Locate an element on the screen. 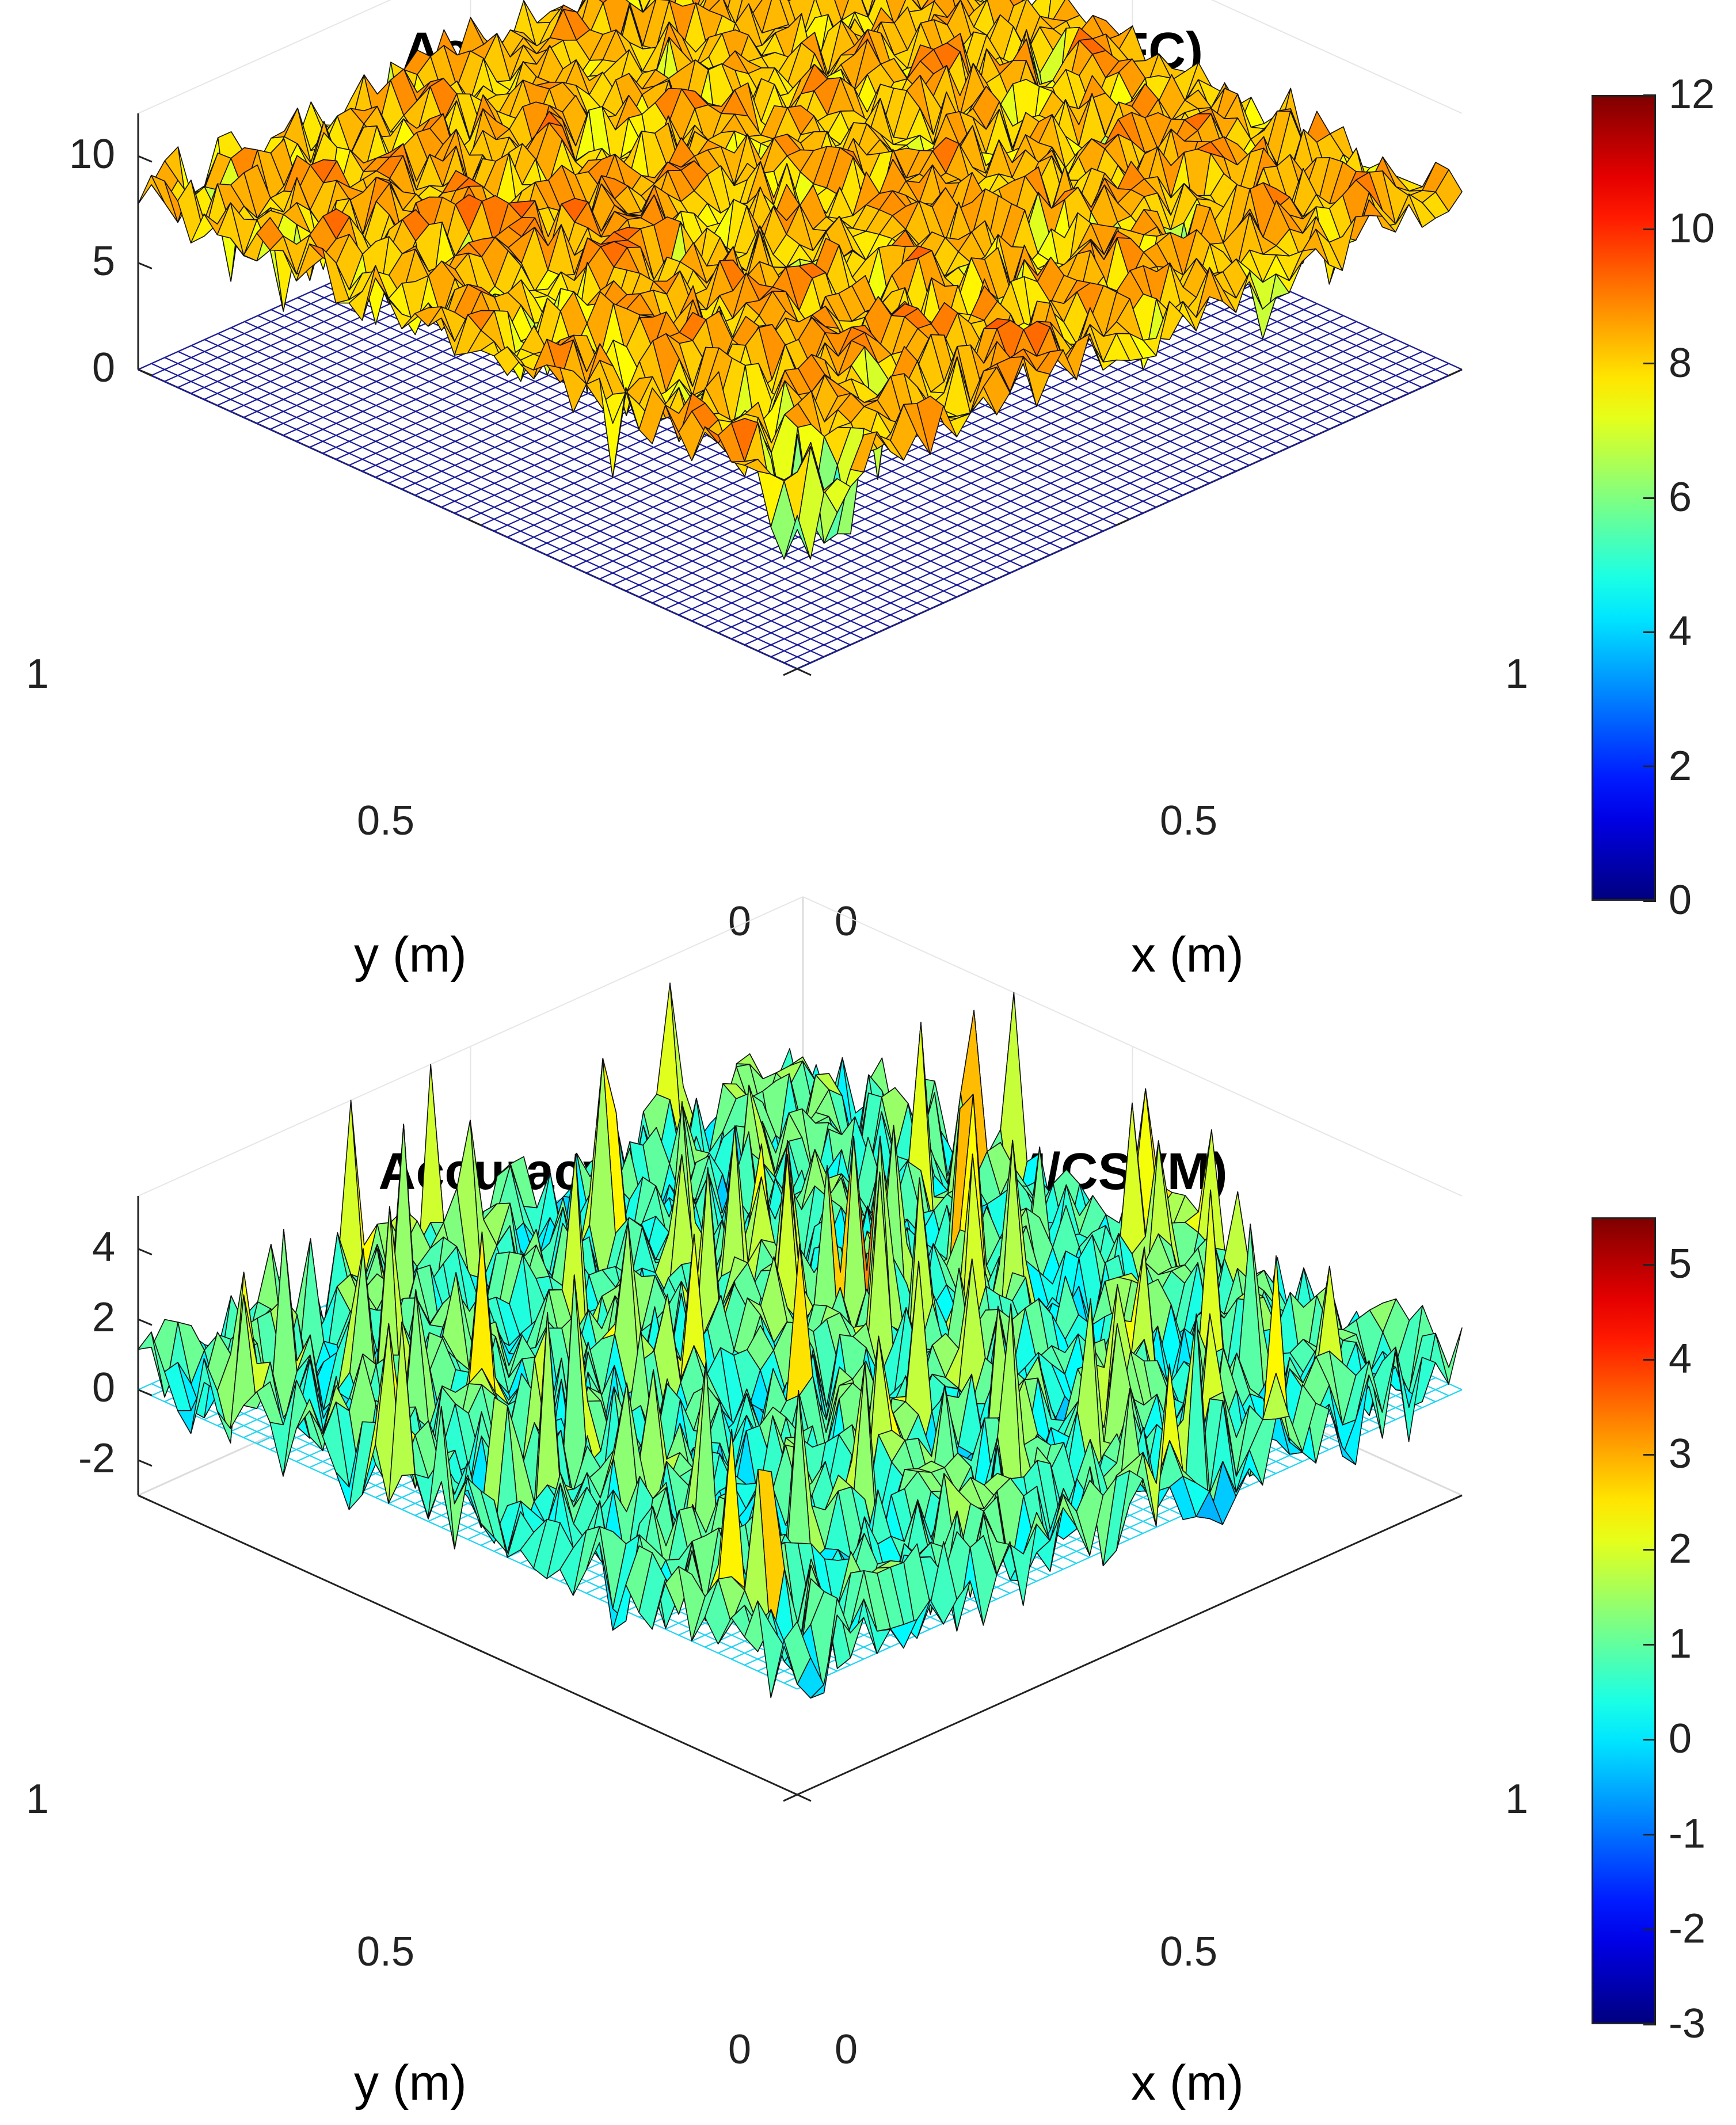 The height and width of the screenshot is (2125, 1736). x-tick-label: 1 is located at coordinates (1517, 674).